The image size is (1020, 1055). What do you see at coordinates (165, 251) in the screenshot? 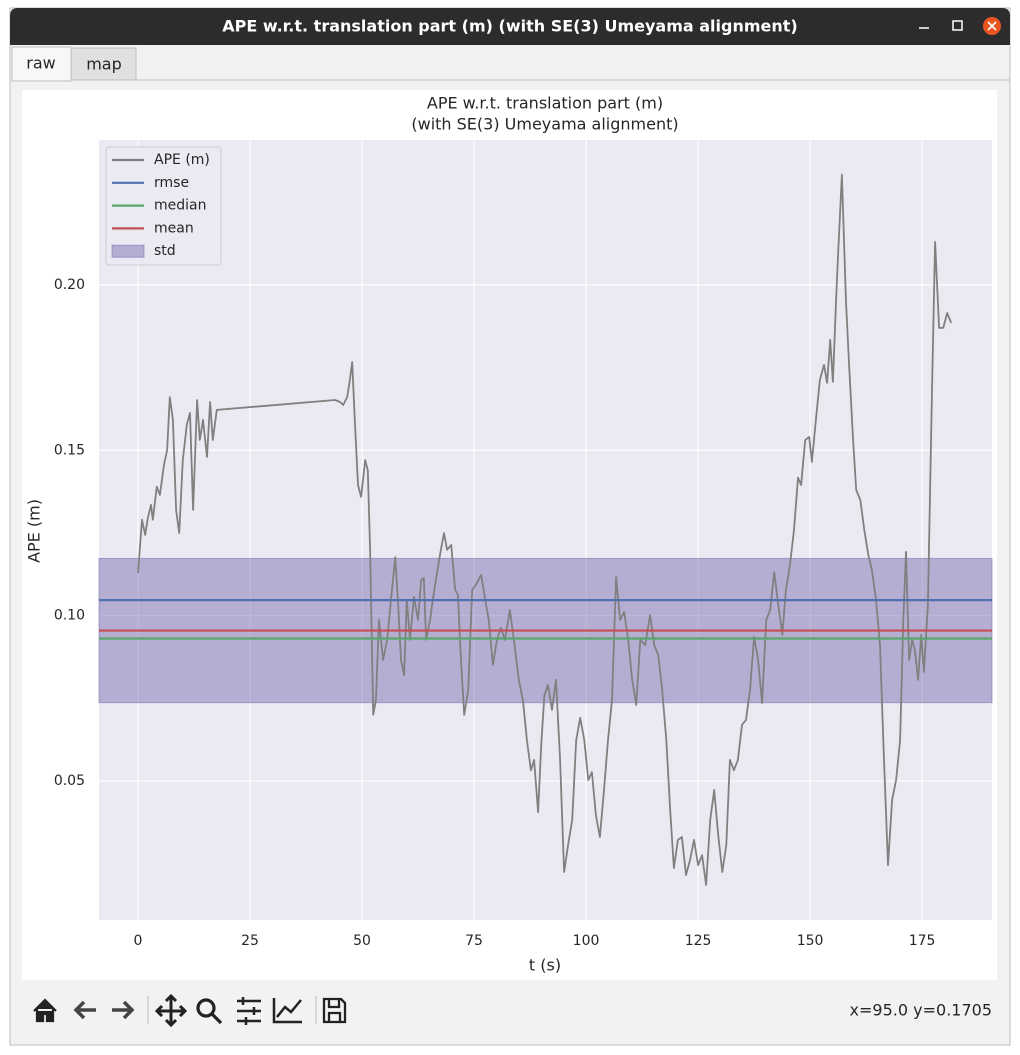
I see `legend-label: std` at bounding box center [165, 251].